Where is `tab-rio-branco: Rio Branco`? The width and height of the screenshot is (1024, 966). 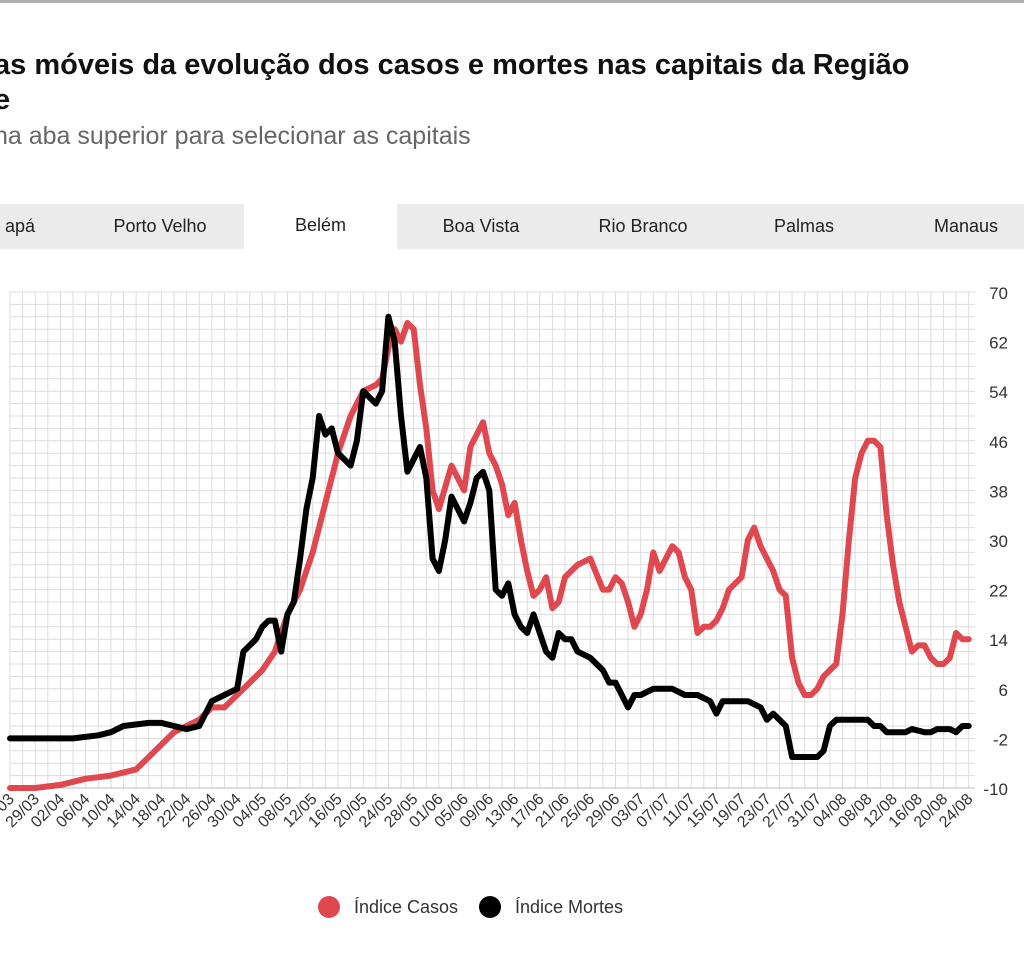 tab-rio-branco: Rio Branco is located at coordinates (643, 226).